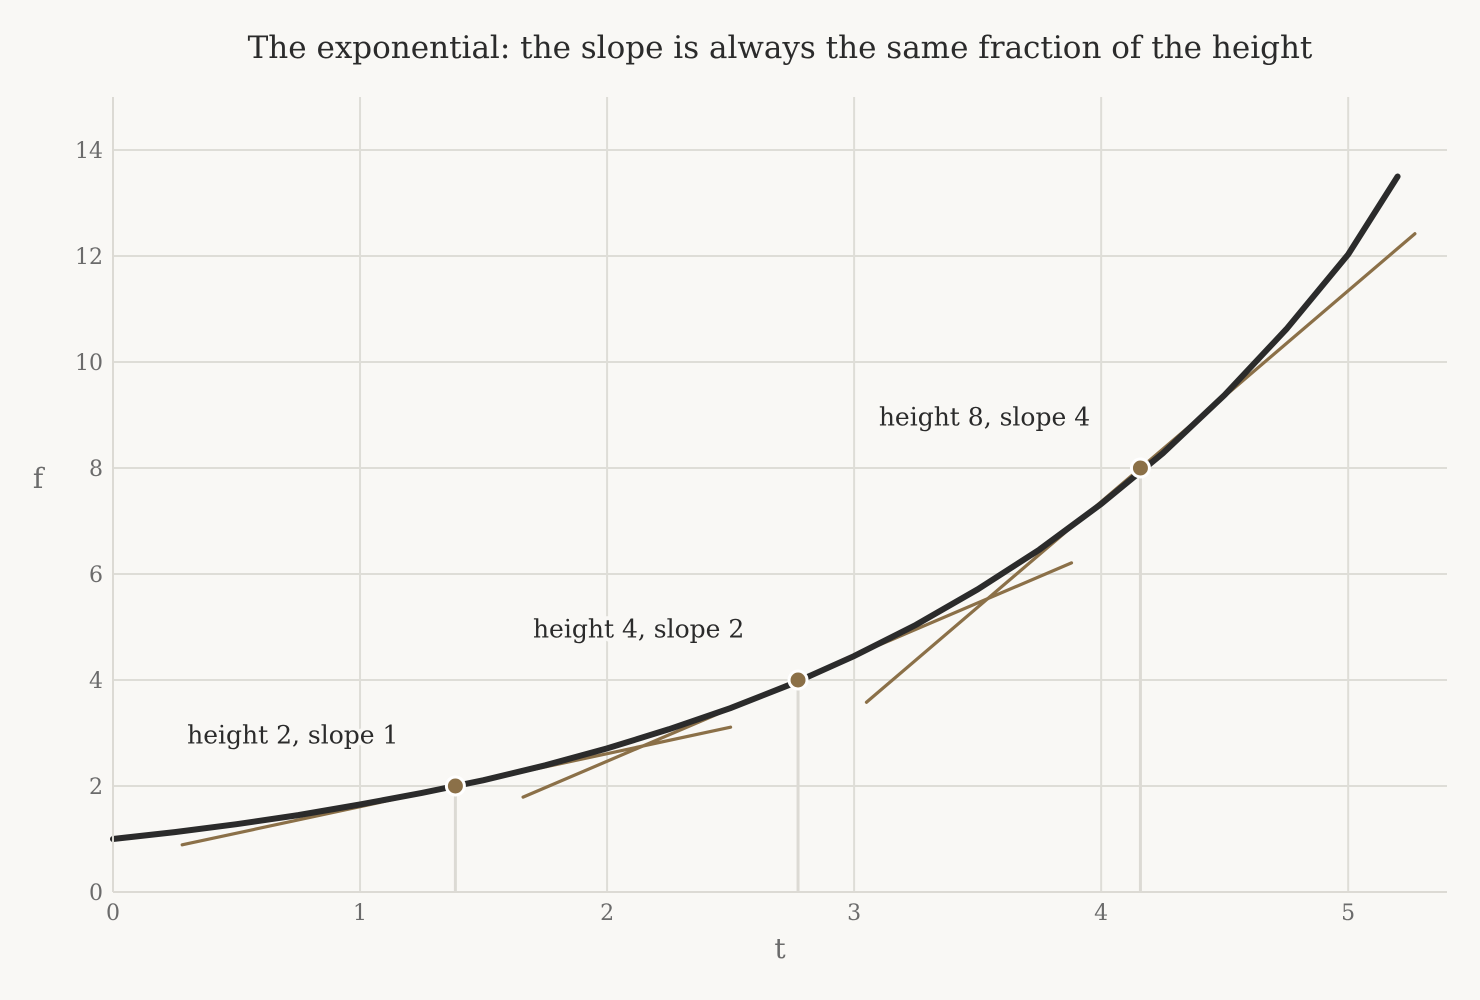 This screenshot has width=1480, height=1000. I want to click on y-tick-label: 0, so click(96, 893).